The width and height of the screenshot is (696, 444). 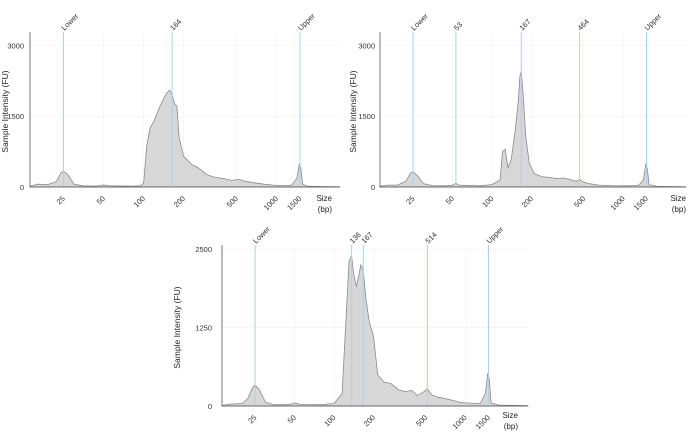 What do you see at coordinates (583, 24) in the screenshot?
I see `peak-label: 464` at bounding box center [583, 24].